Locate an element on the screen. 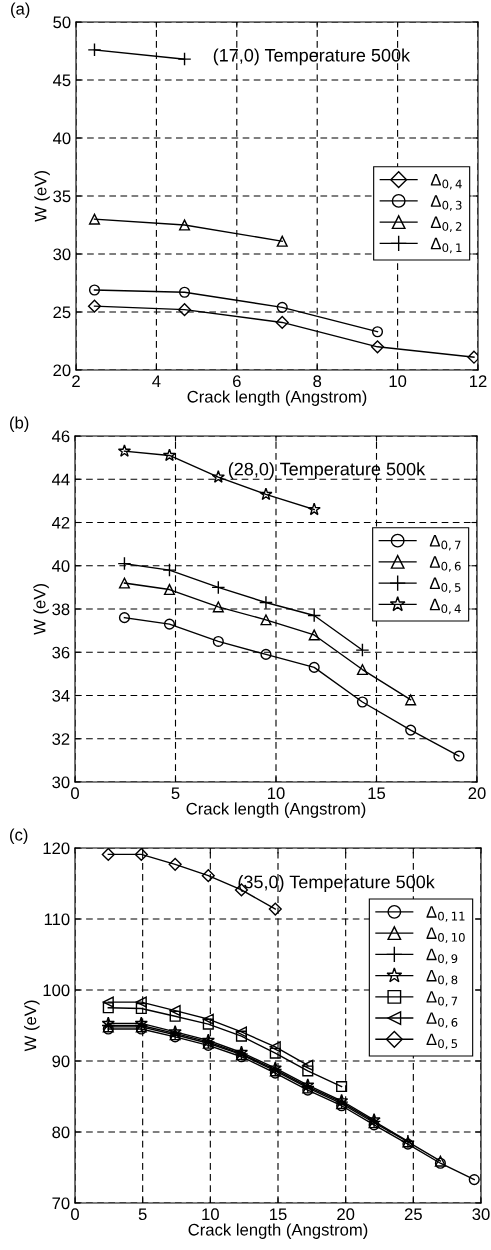 Image resolution: width=491 pixels, height=1250 pixels. y-tick-label: 80 is located at coordinates (61, 1132).